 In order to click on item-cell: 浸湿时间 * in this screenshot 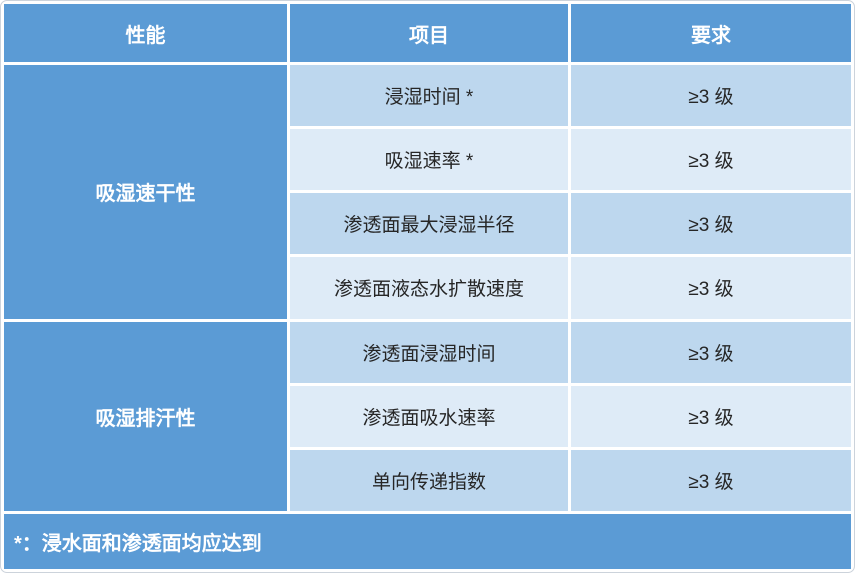, I will do `click(429, 96)`.